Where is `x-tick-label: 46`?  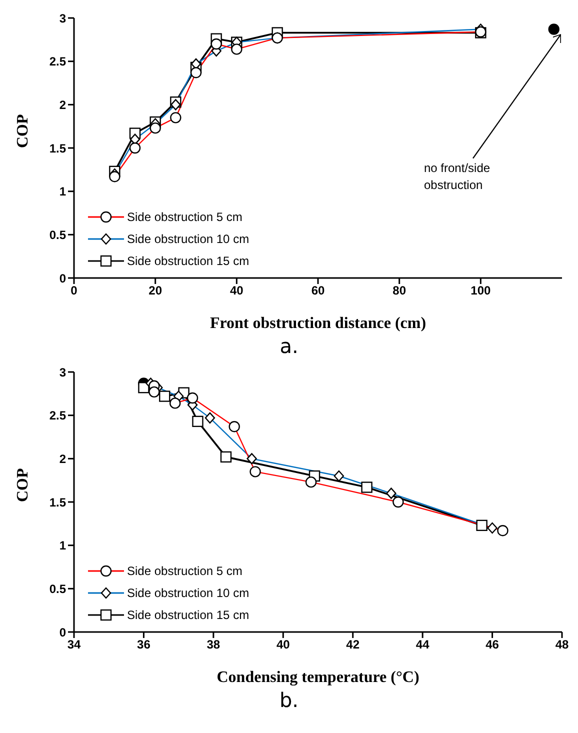 x-tick-label: 46 is located at coordinates (493, 645).